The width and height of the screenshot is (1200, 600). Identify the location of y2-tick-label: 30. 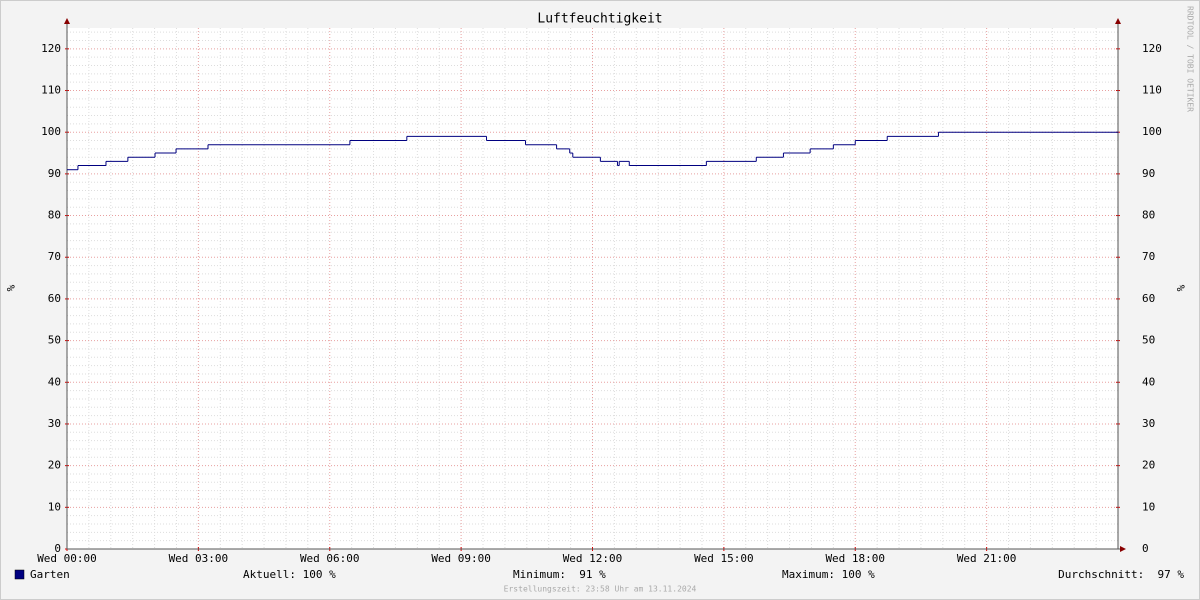
(1148, 423).